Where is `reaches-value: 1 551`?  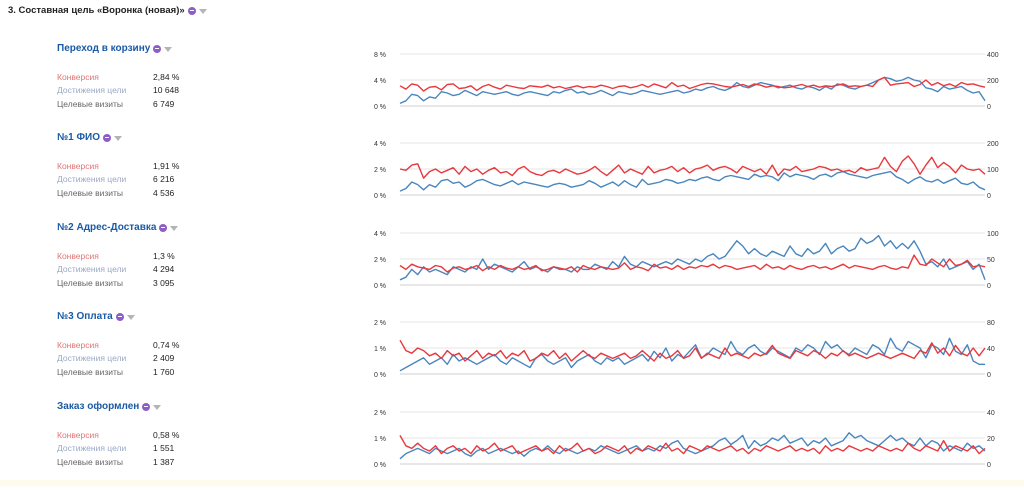
reaches-value: 1 551 is located at coordinates (164, 448).